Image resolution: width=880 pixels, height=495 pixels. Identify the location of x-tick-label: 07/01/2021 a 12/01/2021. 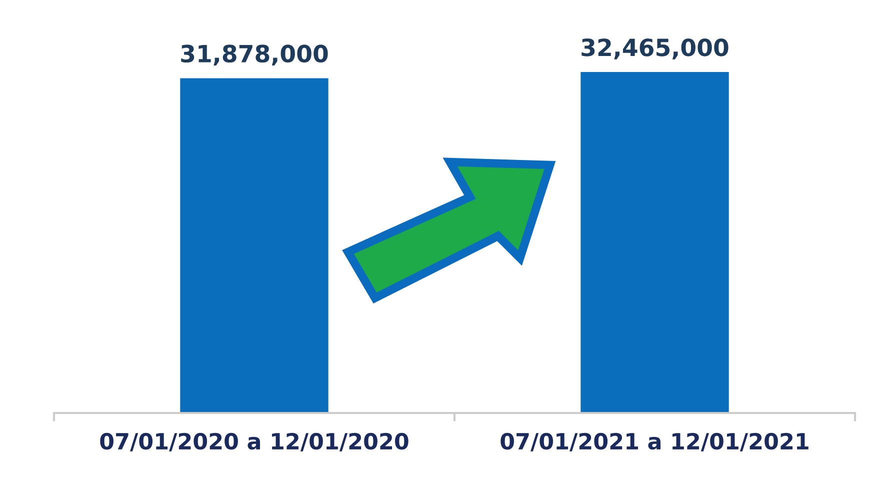
(654, 442).